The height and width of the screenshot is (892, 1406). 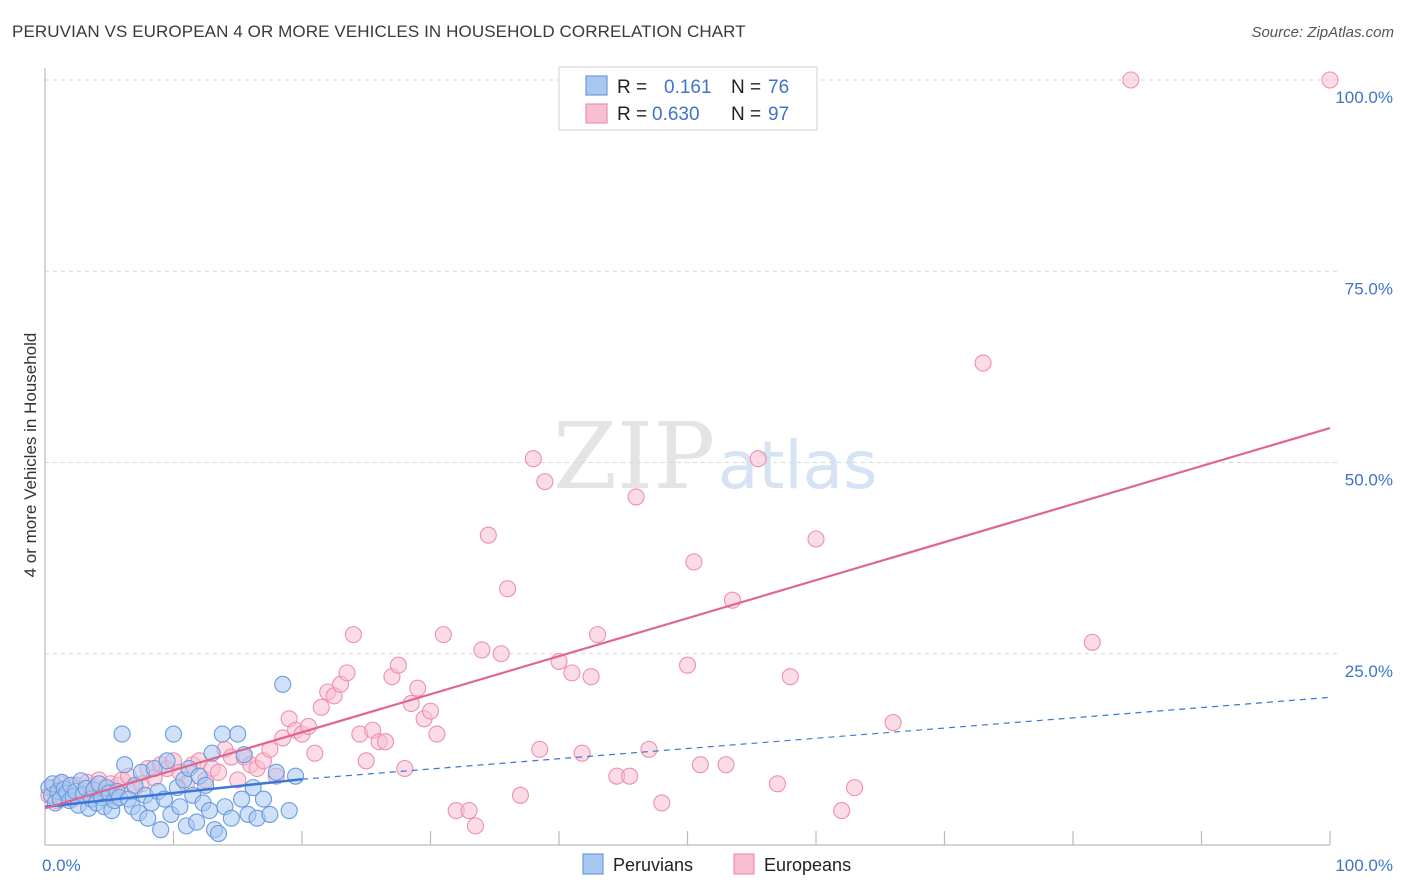 I want to click on bottom-legend-swatch-europeans, so click(x=744, y=864).